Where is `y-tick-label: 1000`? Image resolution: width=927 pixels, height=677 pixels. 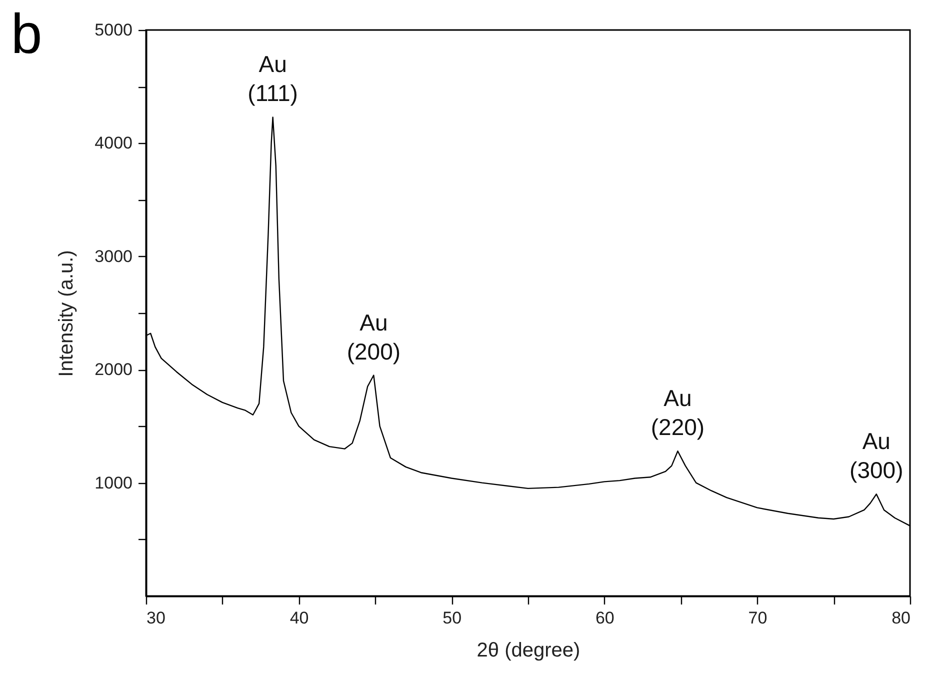
y-tick-label: 1000 is located at coordinates (113, 482).